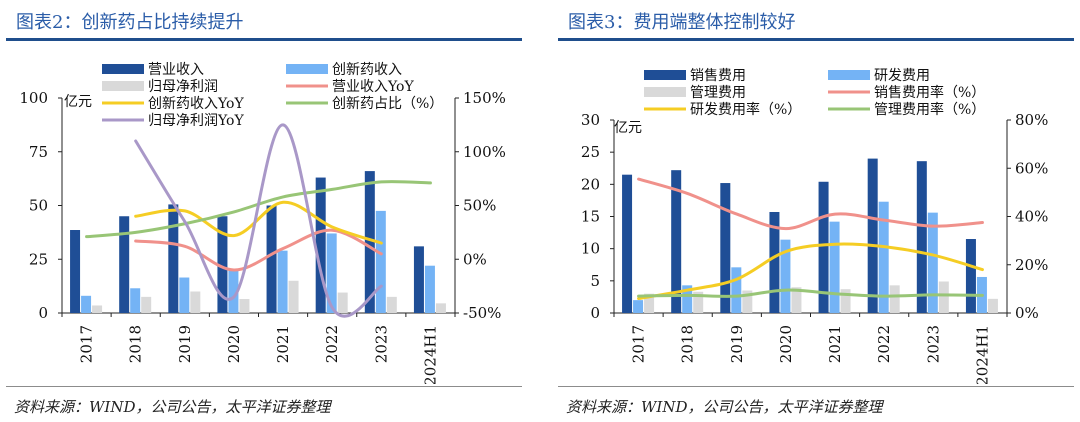  Describe the element at coordinates (595, 313) in the screenshot. I see `y-tick-label-left: 0` at that location.